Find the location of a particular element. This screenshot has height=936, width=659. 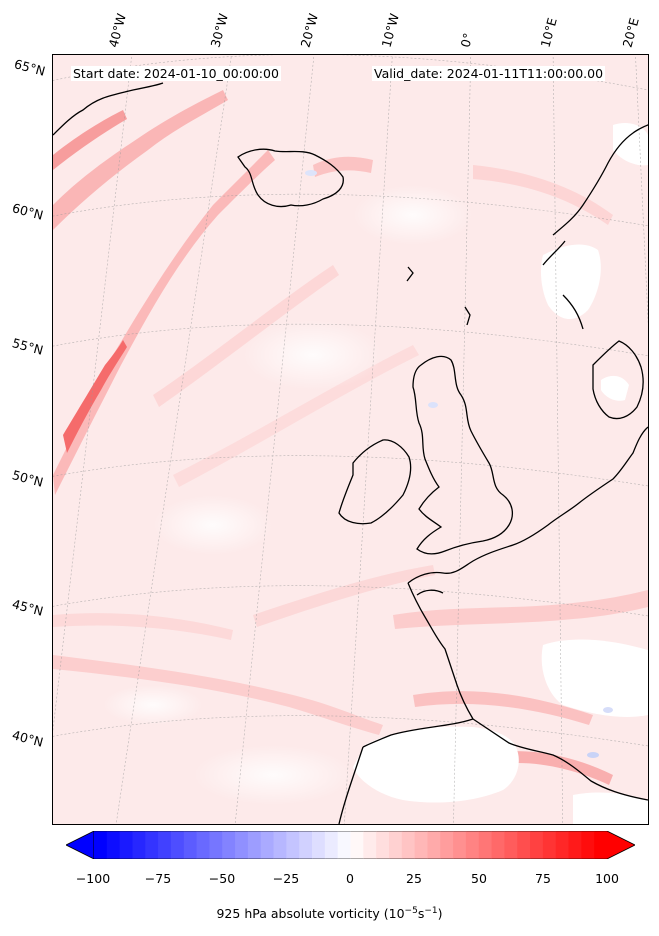

colorbar is located at coordinates (350, 845).